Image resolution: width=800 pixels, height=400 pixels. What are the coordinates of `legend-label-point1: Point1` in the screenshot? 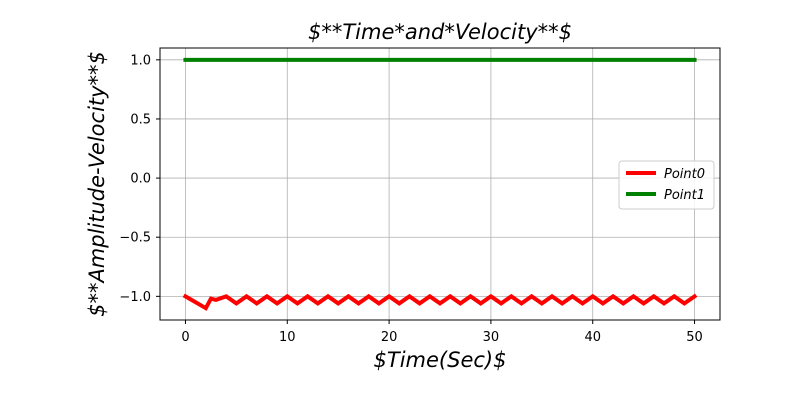 It's located at (684, 195).